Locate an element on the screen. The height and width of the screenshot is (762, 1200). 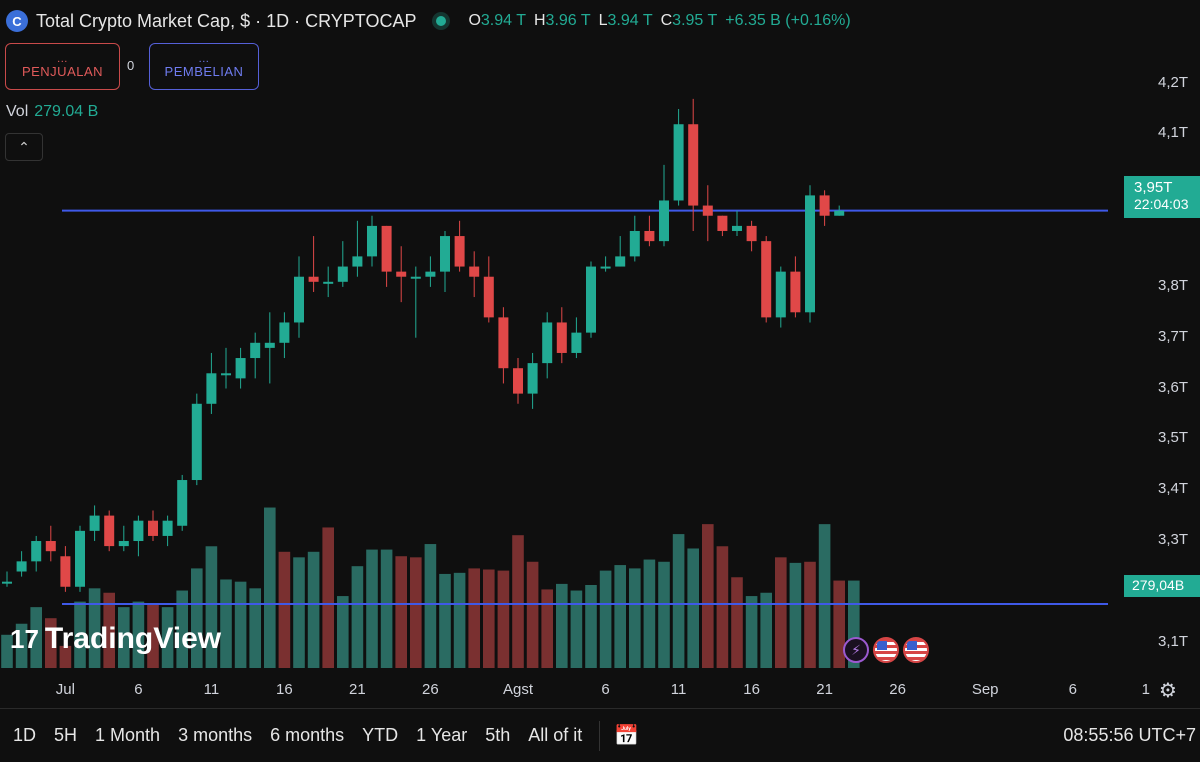
date-tick-label: 11 is located at coordinates (678, 689).